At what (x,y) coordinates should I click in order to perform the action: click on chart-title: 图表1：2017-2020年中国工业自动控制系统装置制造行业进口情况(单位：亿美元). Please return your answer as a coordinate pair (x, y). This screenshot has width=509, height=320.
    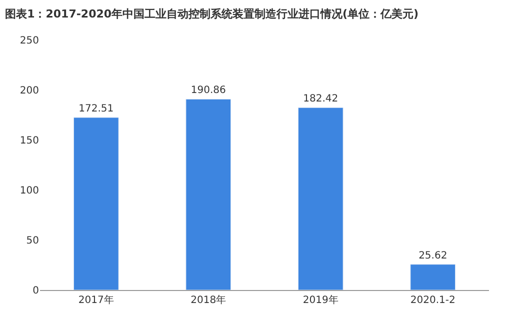
    Looking at the image, I should click on (212, 13).